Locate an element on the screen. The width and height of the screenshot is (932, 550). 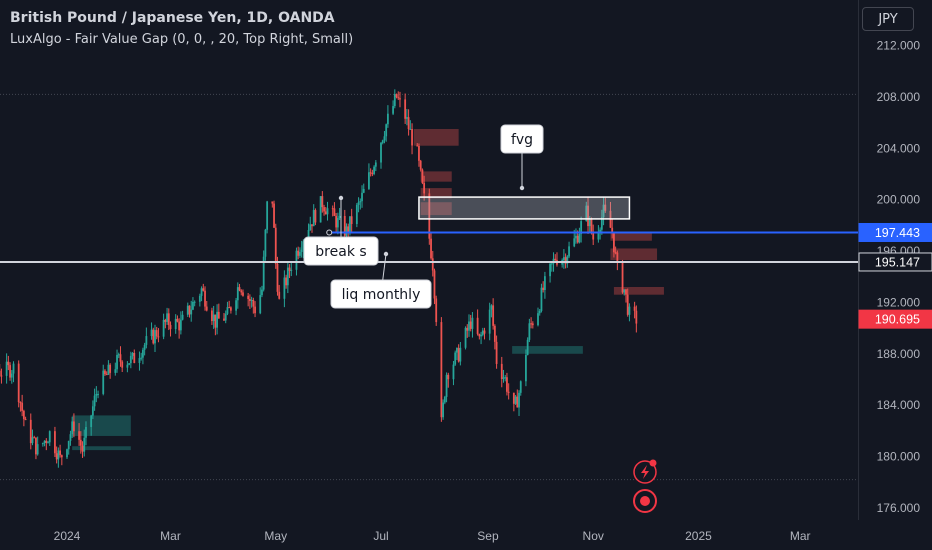
price-tag: 197.443 is located at coordinates (895, 232).